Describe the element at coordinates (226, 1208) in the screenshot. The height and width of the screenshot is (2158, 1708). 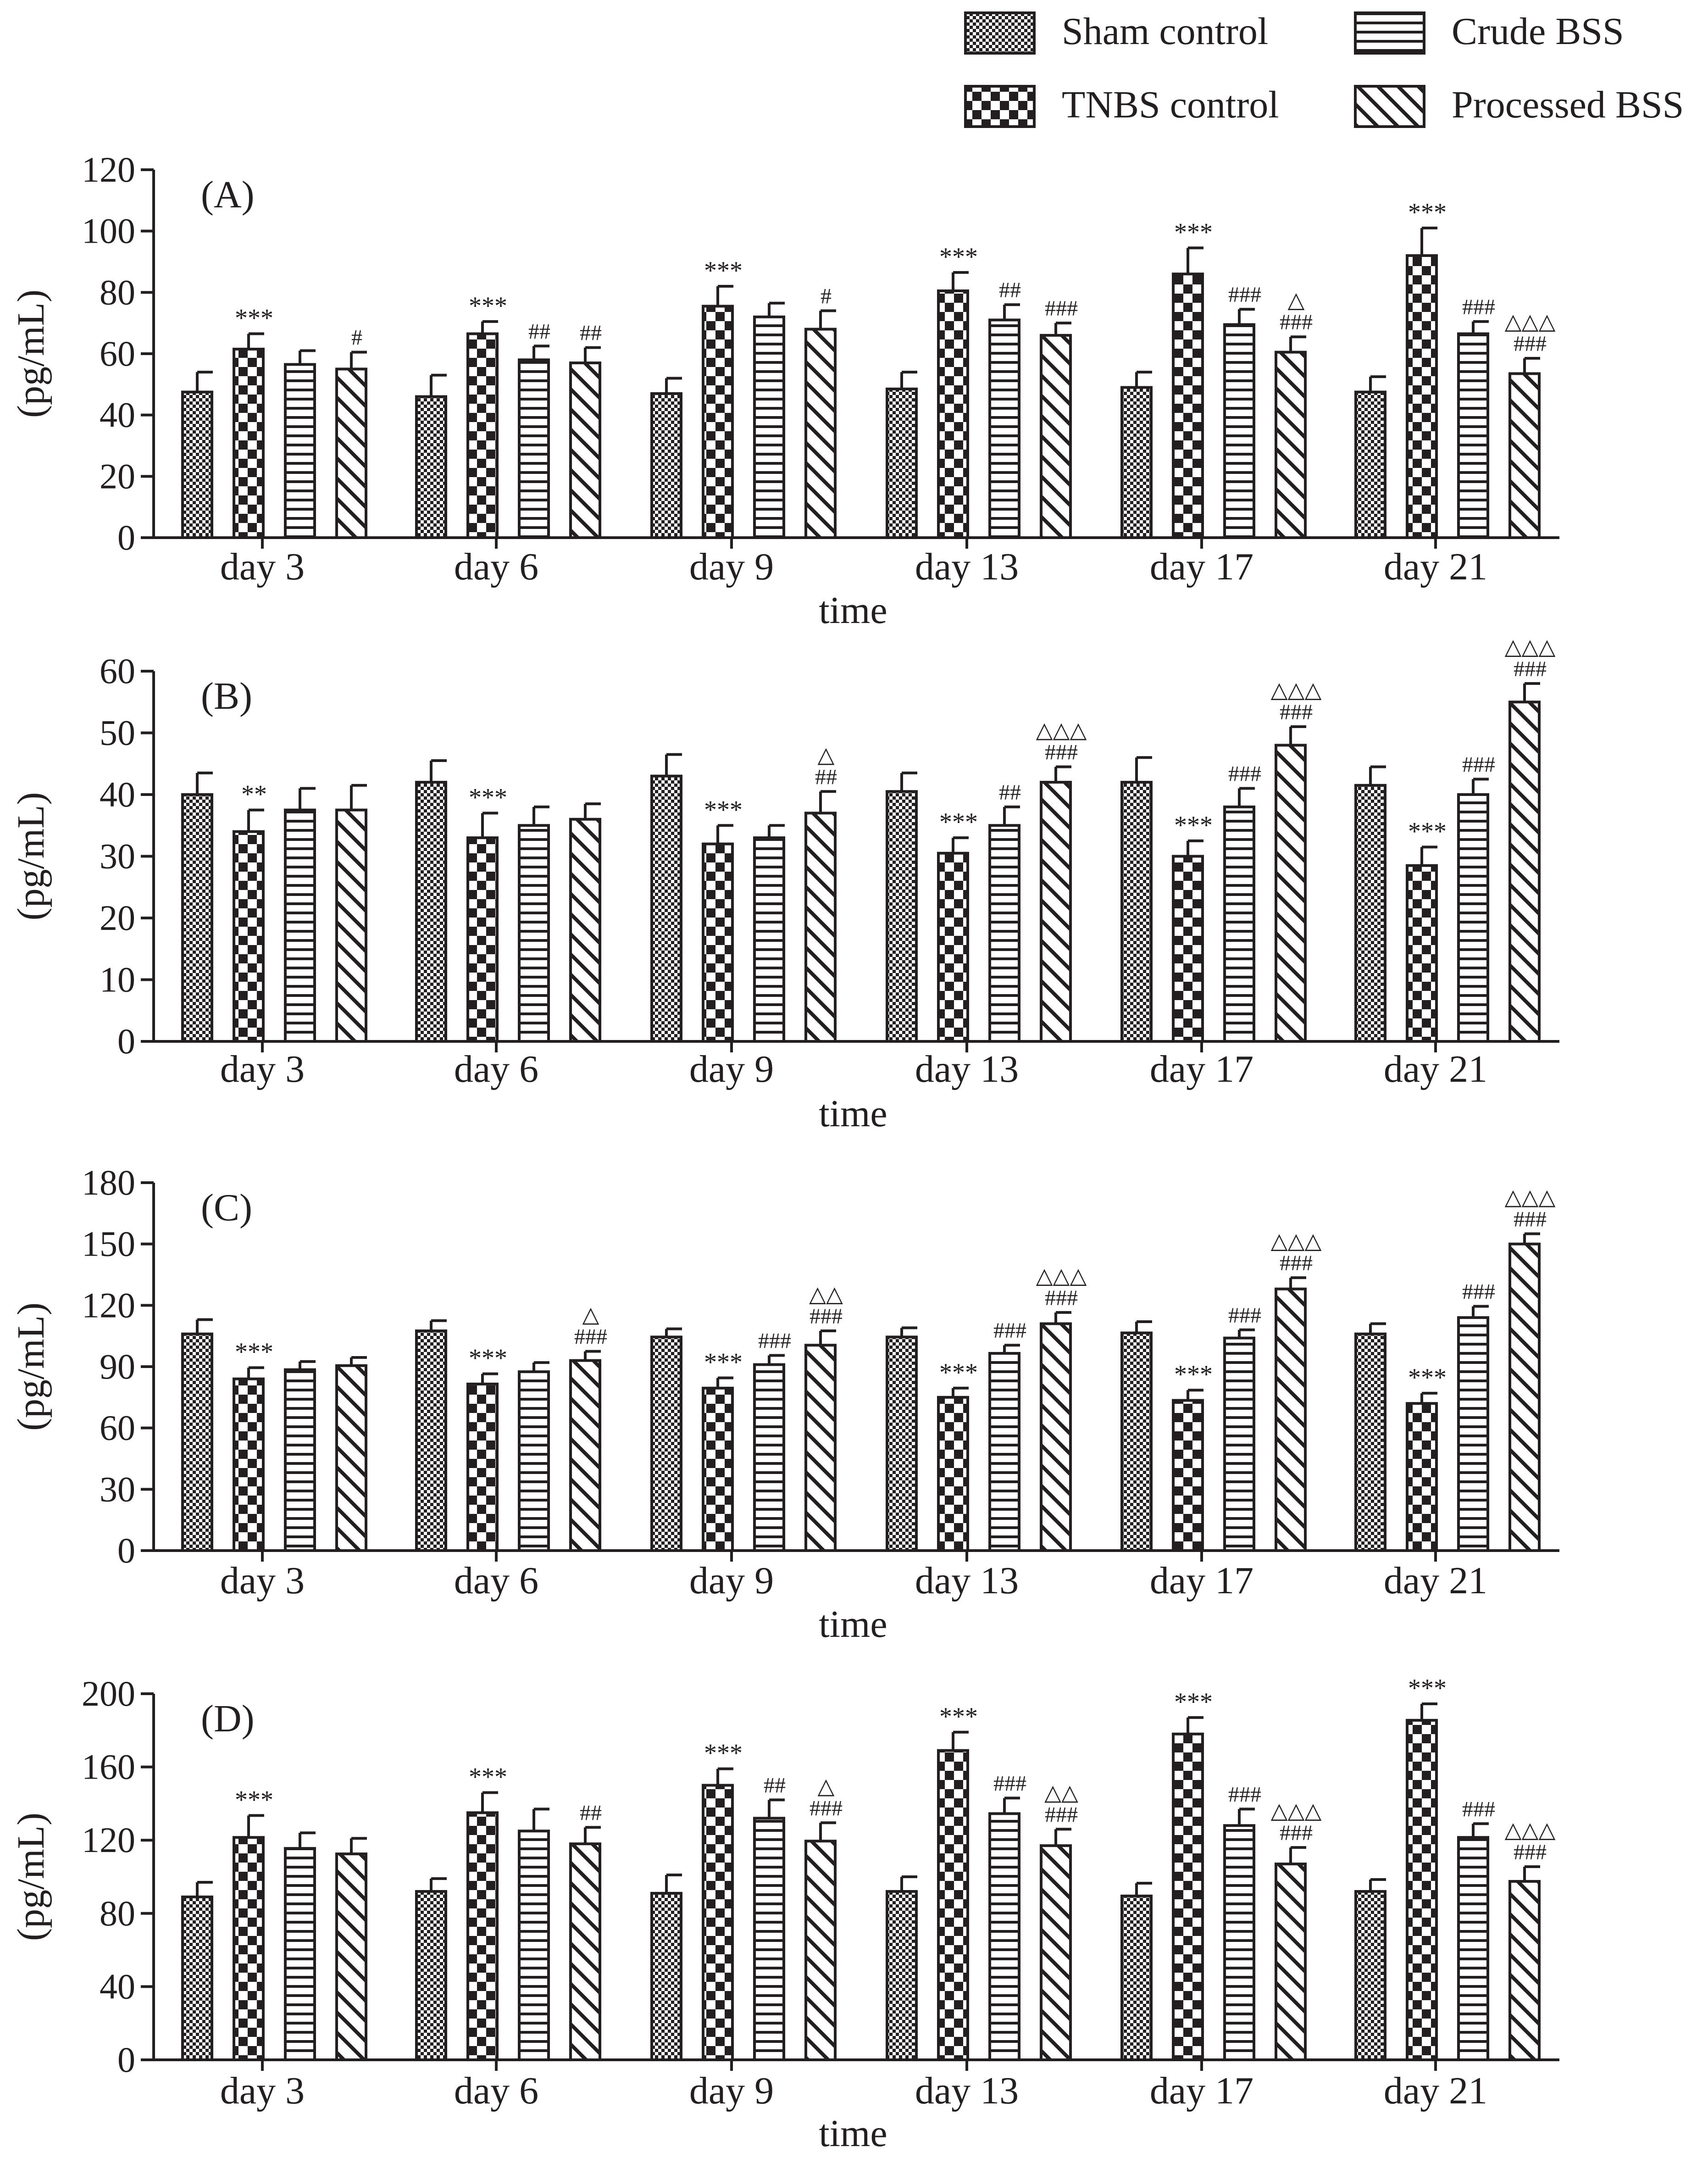
I see `panel-label: (C)` at that location.